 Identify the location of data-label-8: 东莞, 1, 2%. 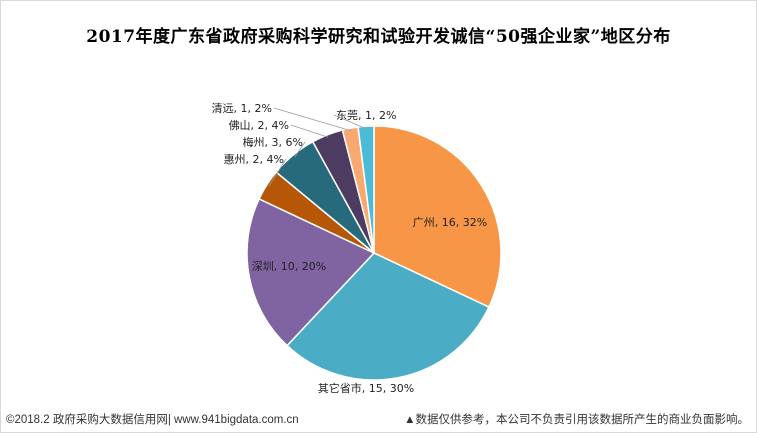
(366, 115).